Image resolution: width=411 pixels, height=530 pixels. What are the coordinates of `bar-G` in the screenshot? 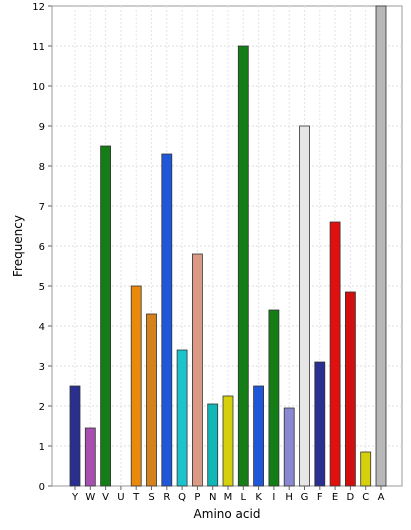 It's located at (304, 306).